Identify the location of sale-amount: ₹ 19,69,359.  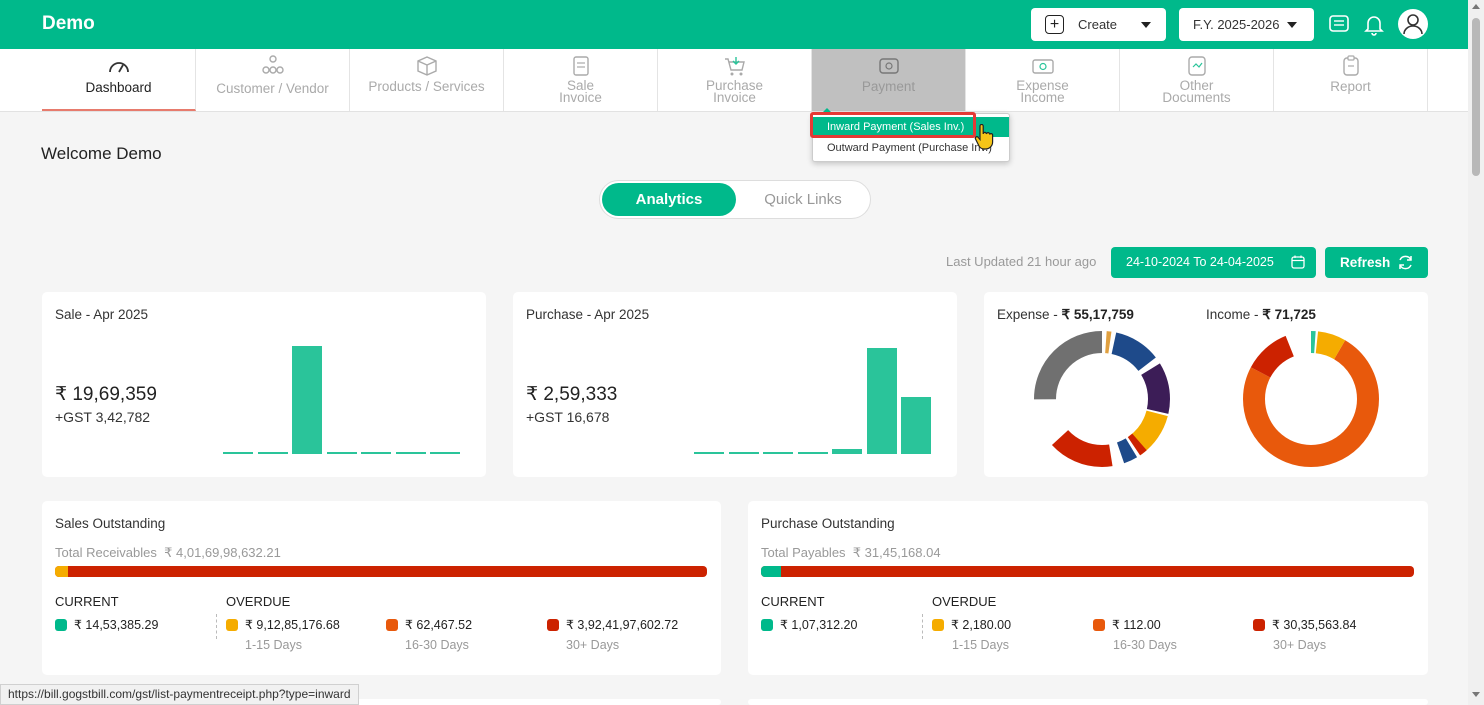
(106, 394).